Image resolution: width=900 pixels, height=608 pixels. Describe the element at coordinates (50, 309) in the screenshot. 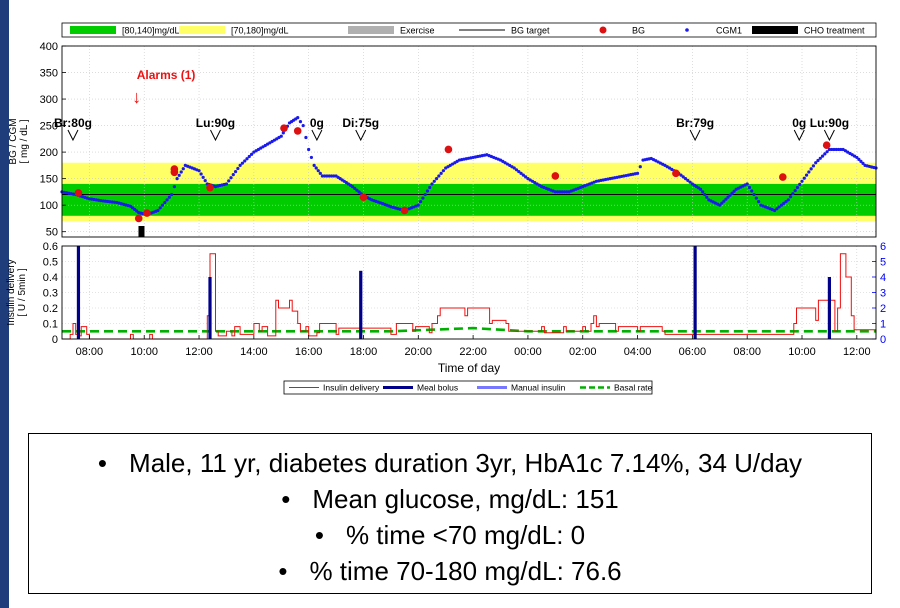

I see `insulin-y-tick-label: 0.2` at that location.